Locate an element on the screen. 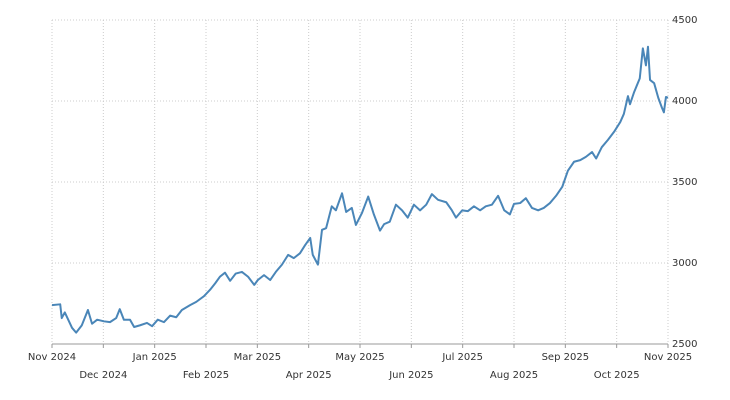 The width and height of the screenshot is (730, 400). x-tick-label: May 2025 is located at coordinates (359, 357).